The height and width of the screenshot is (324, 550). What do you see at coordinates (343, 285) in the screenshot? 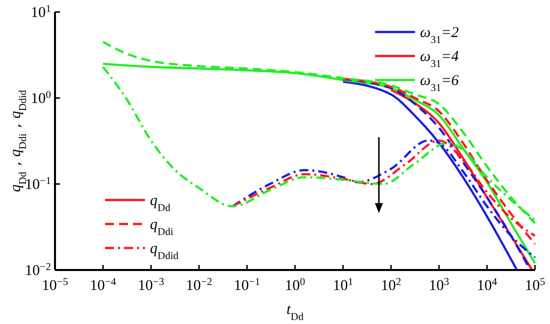
I see `x-tick-label: 10$^{1}$` at bounding box center [343, 285].